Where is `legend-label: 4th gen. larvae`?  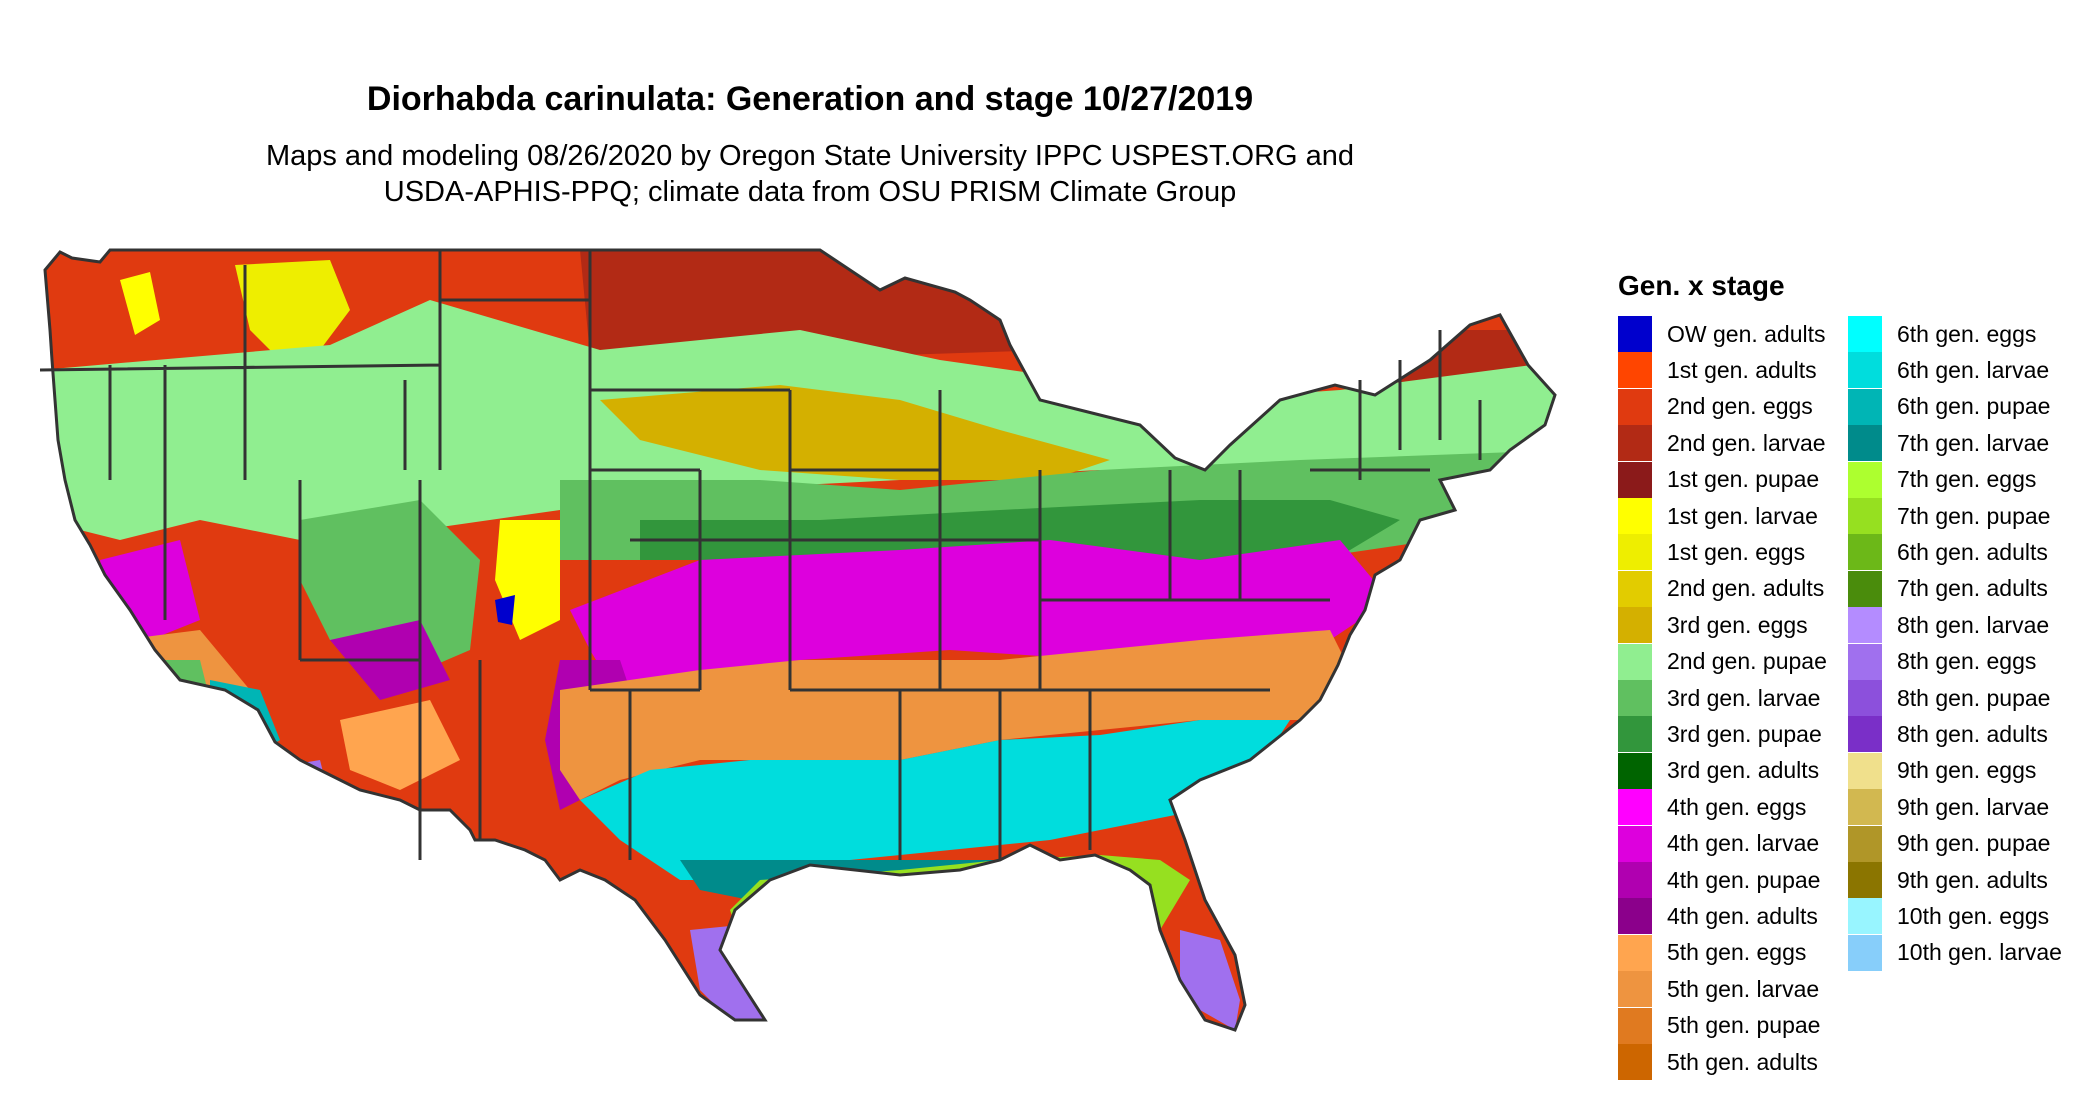 legend-label: 4th gen. larvae is located at coordinates (1743, 843).